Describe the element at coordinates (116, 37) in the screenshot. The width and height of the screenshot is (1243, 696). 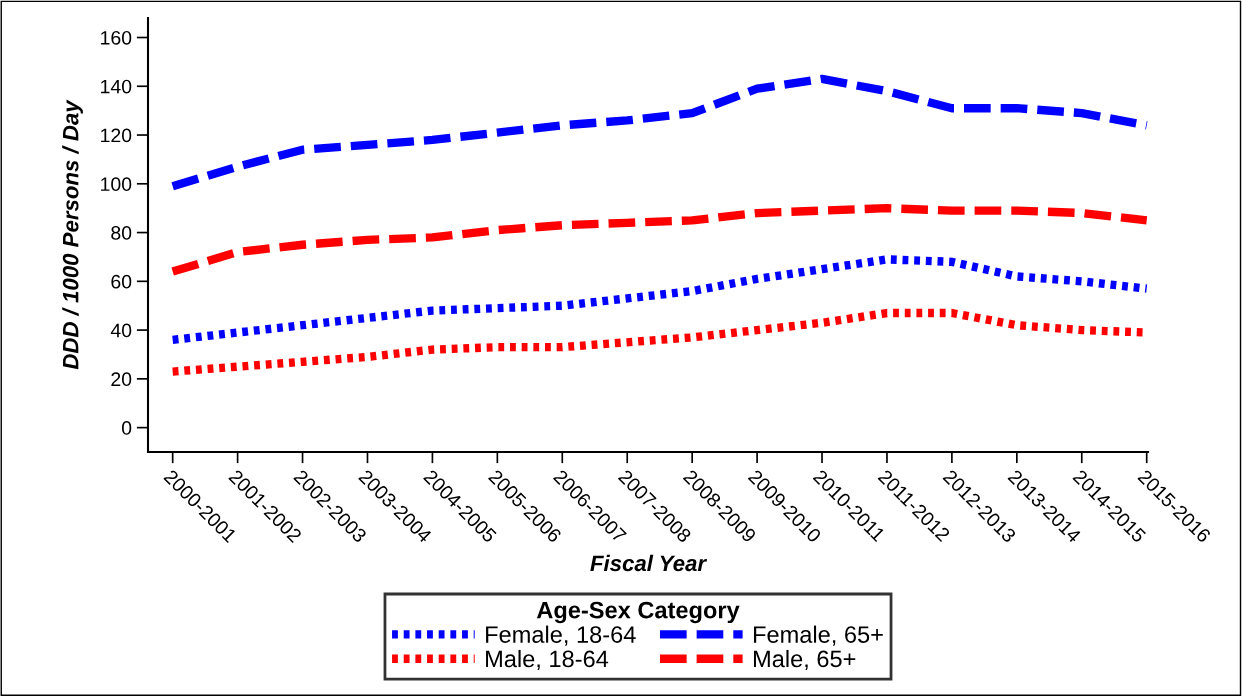
I see `y-tick-label: 160` at that location.